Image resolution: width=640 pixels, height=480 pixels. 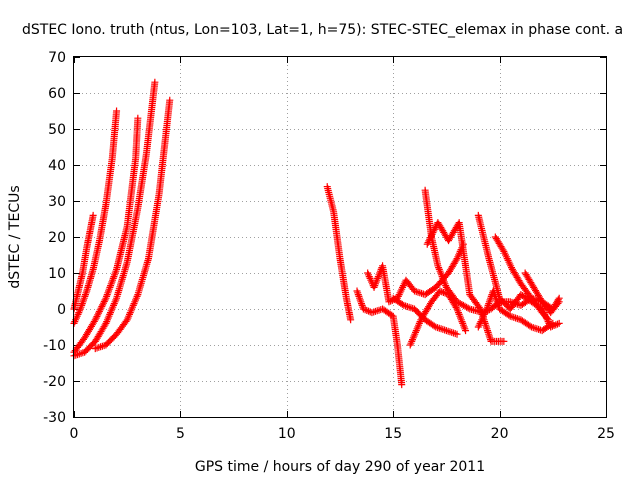 I want to click on x-axis-label: GPS time / hours of day 290 of year 2011, so click(x=340, y=467).